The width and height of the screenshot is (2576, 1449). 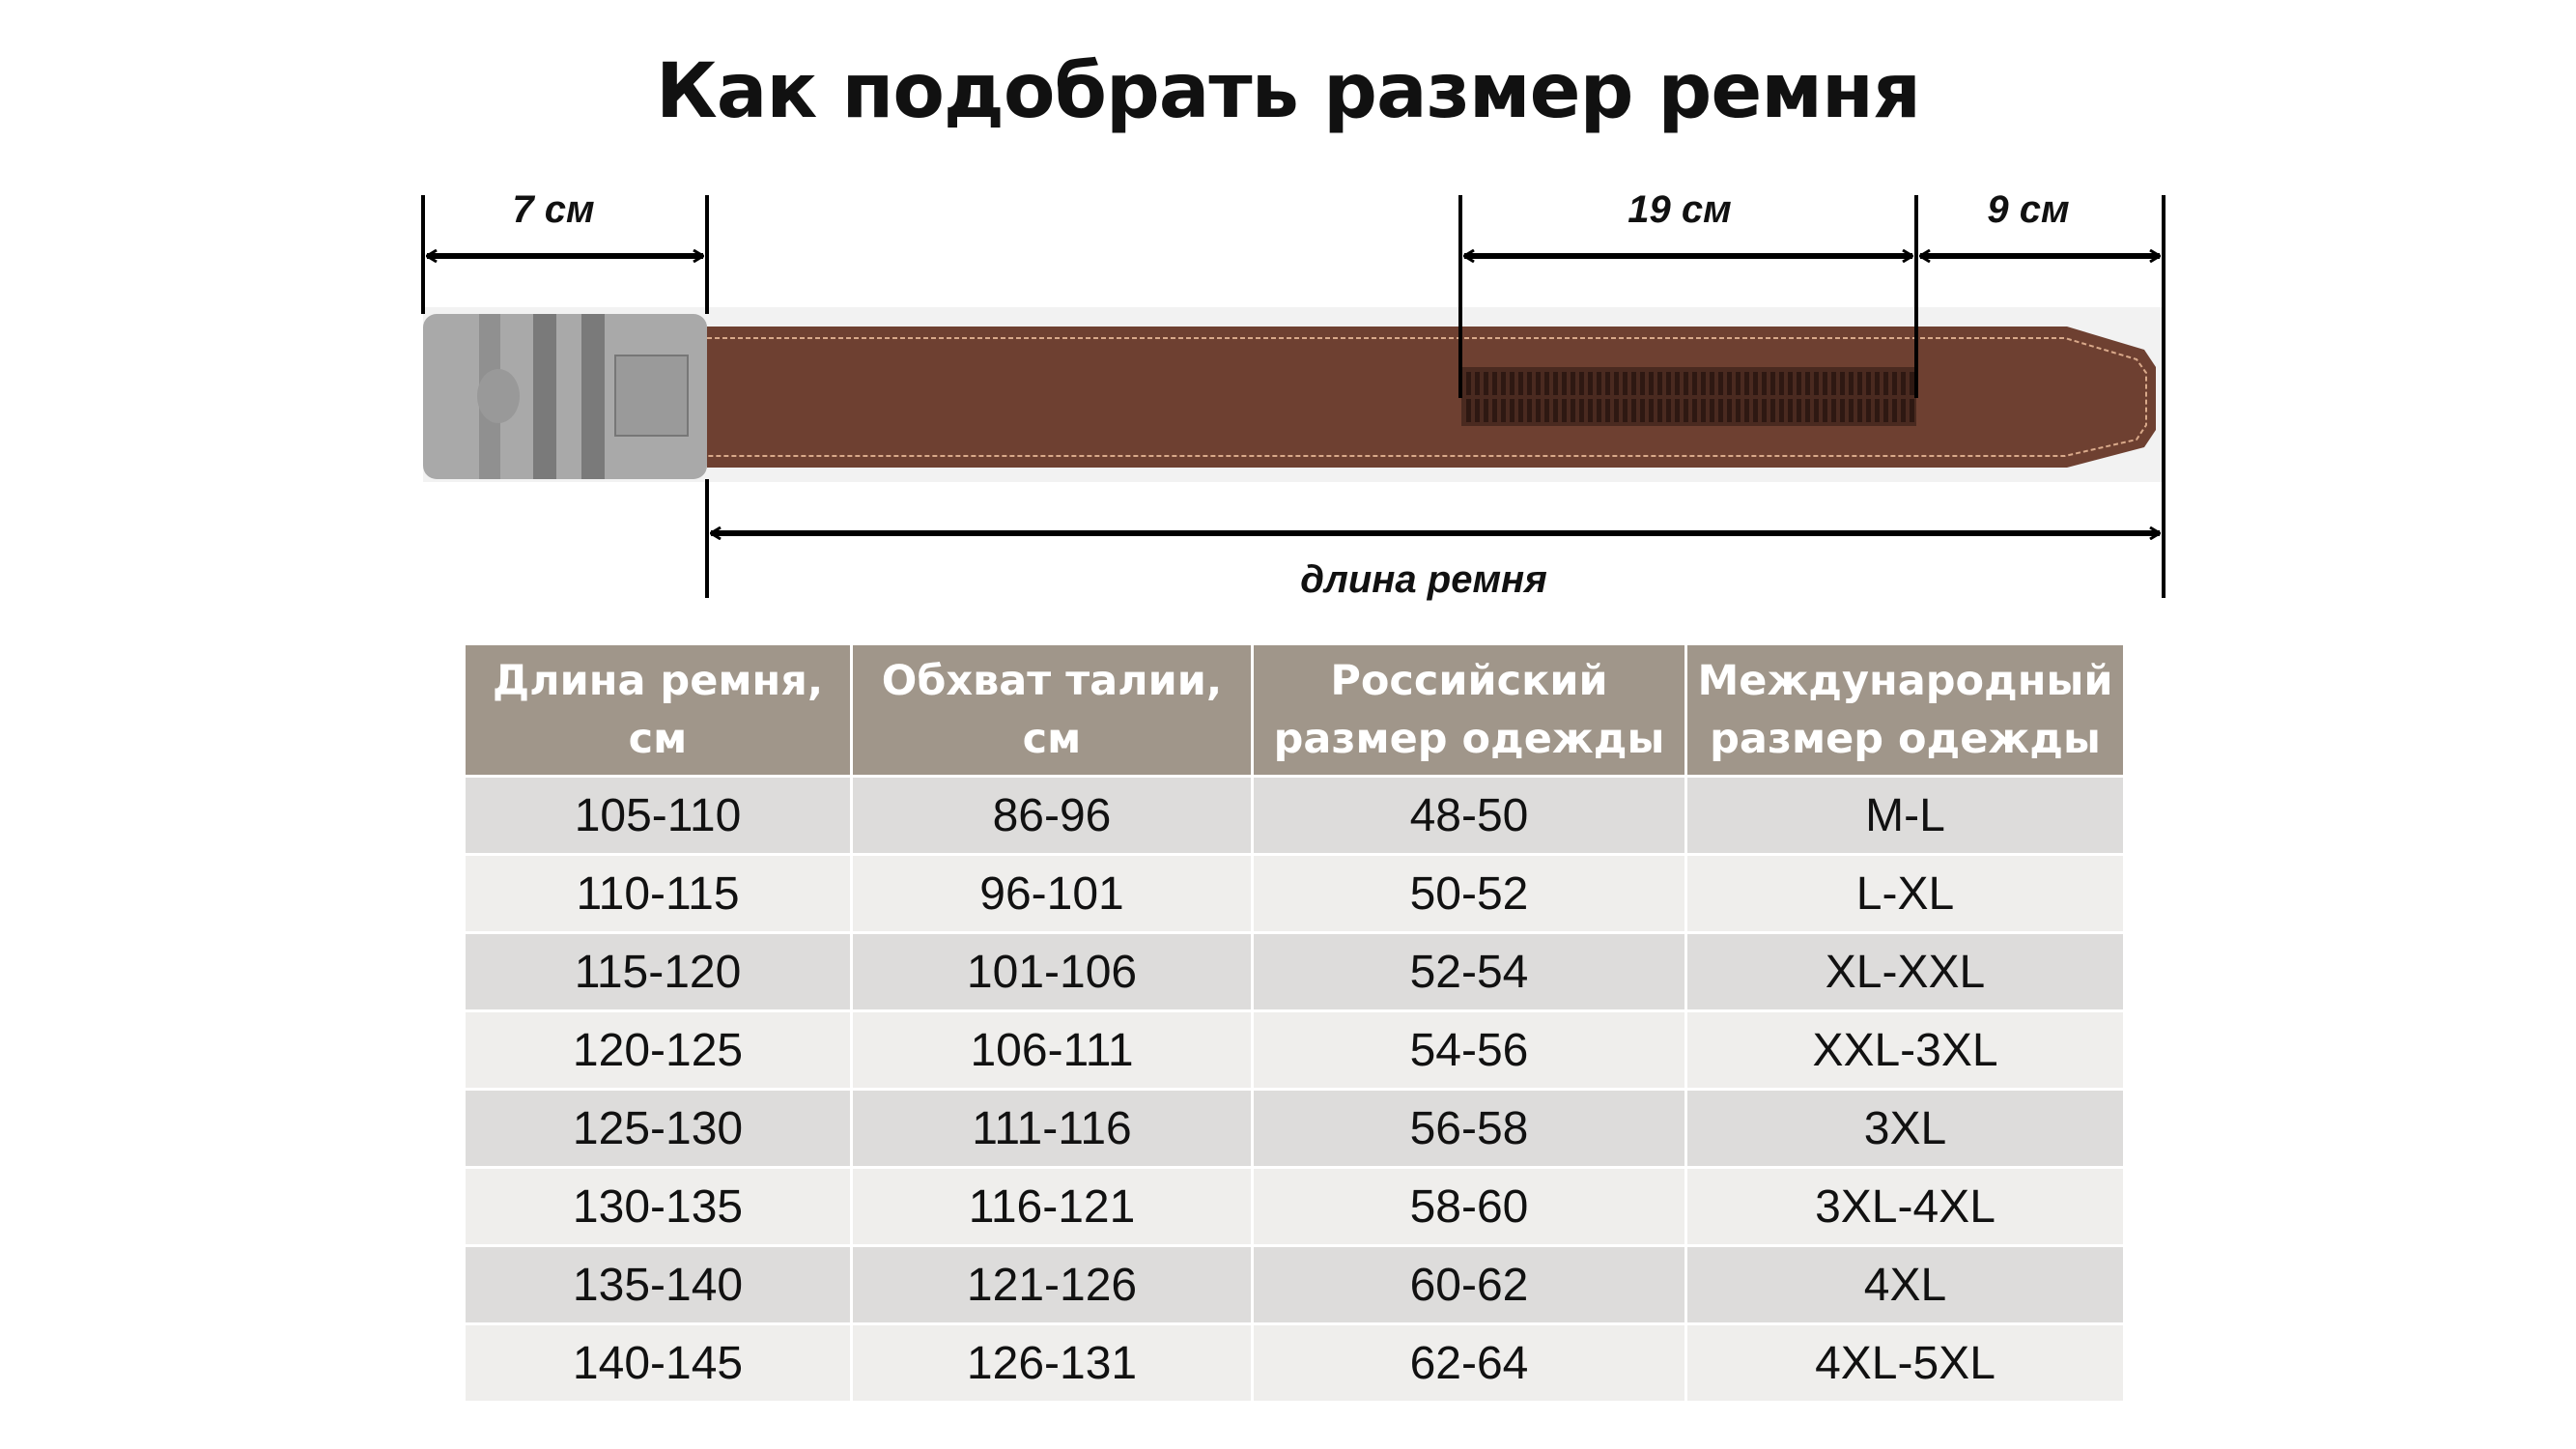 I want to click on cell-international-size: L-XL, so click(x=1905, y=893).